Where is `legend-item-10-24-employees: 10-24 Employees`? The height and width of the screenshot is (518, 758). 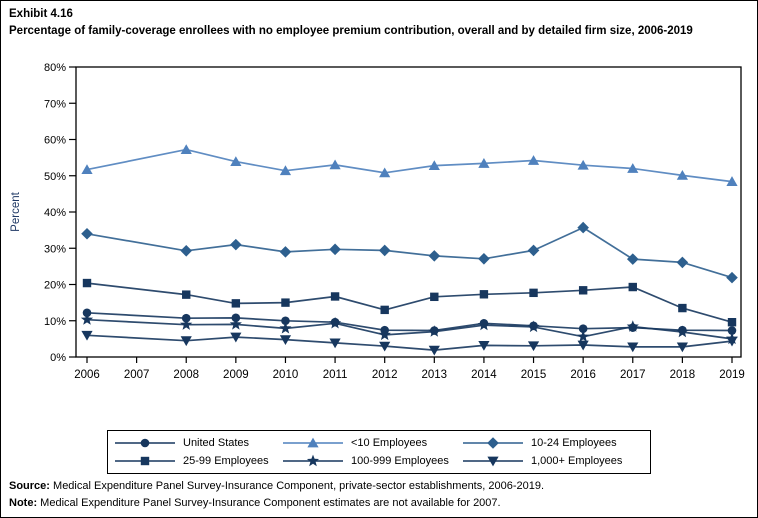
legend-item-10-24-employees: 10-24 Employees is located at coordinates (551, 442).